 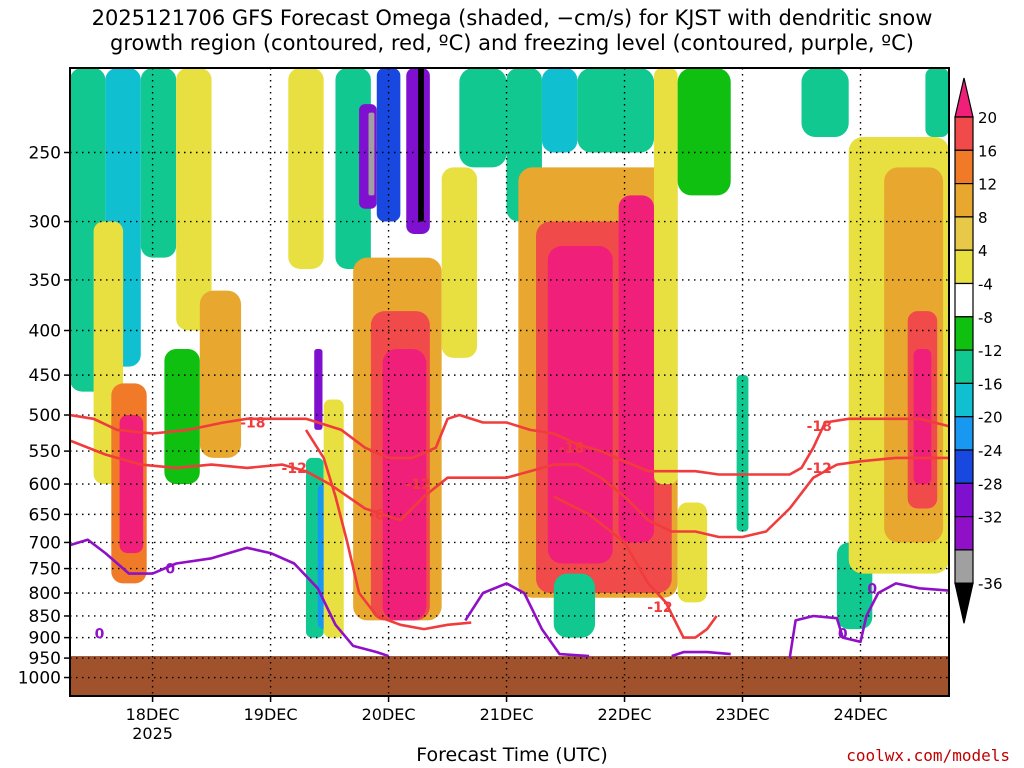 I want to click on y-tick-label: 750, so click(x=45, y=570).